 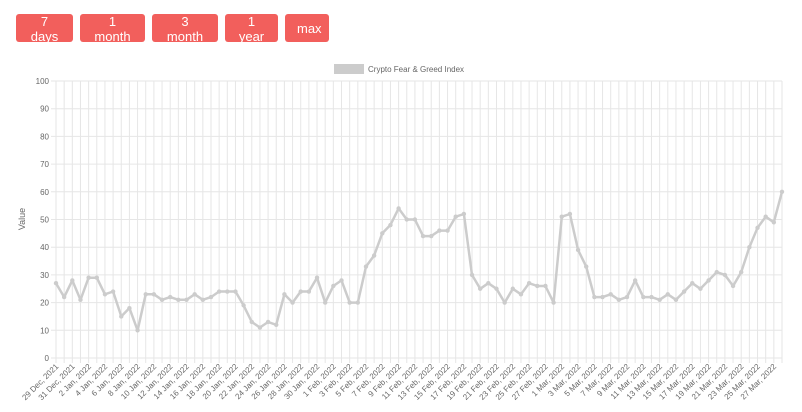 I want to click on range-3-month-button: 3 month, so click(x=185, y=29).